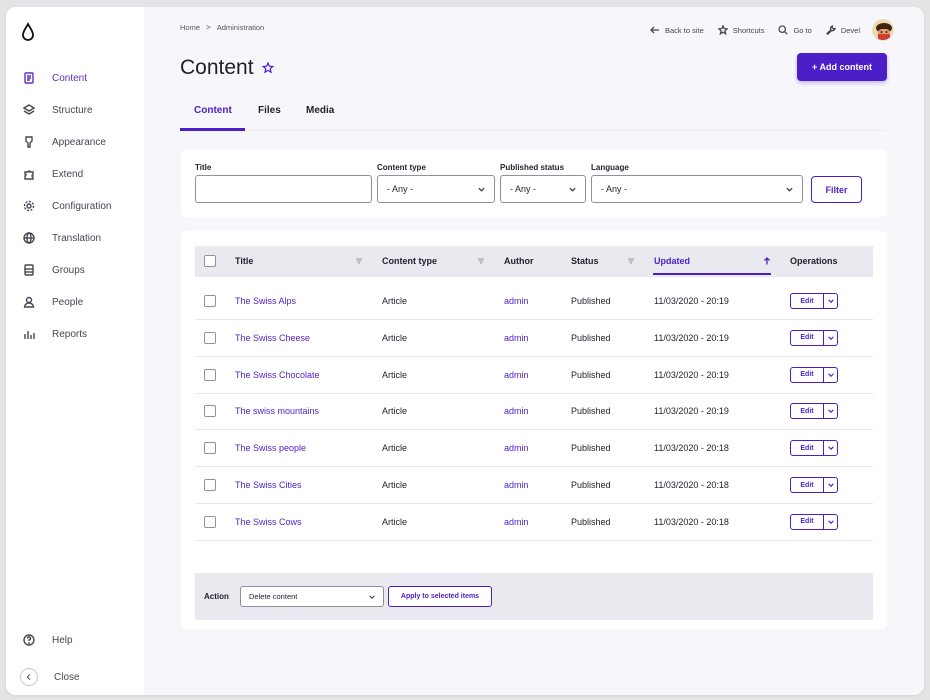 The height and width of the screenshot is (700, 930). Describe the element at coordinates (29, 302) in the screenshot. I see `person-icon` at that location.